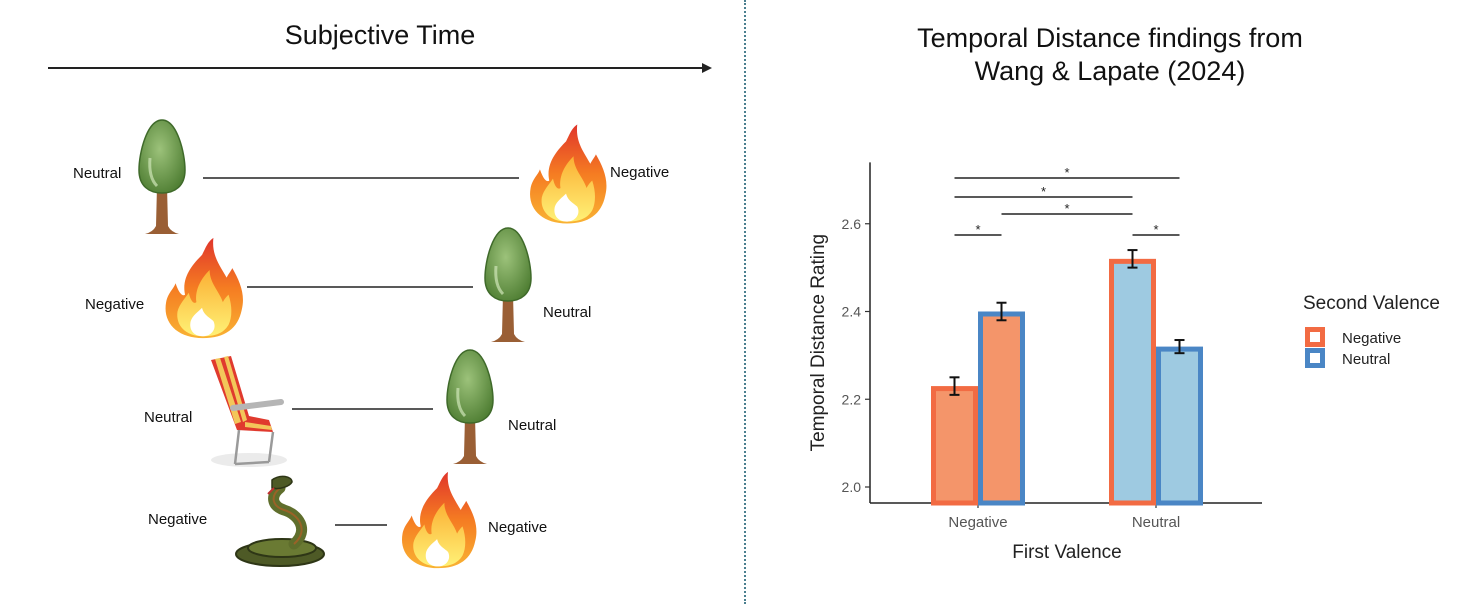 The height and width of the screenshot is (604, 1480). What do you see at coordinates (1110, 38) in the screenshot?
I see `chart-title-line-1: Temporal Distance findings from` at bounding box center [1110, 38].